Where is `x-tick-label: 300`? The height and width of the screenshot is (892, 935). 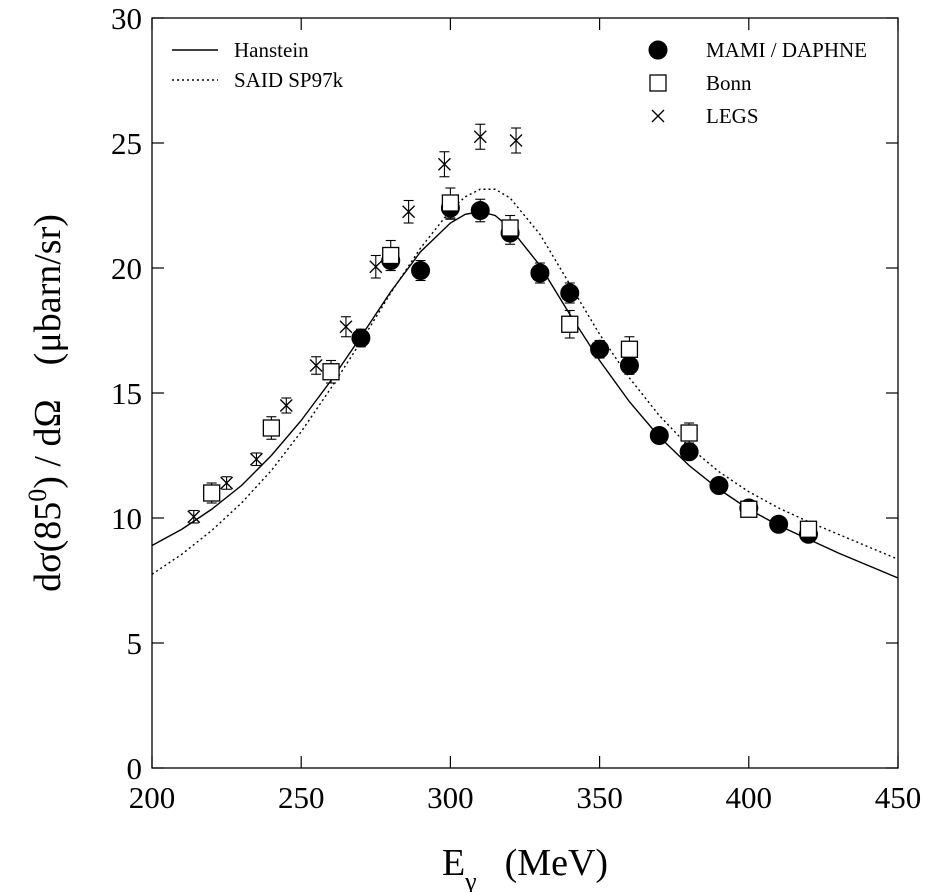
x-tick-label: 300 is located at coordinates (450, 797).